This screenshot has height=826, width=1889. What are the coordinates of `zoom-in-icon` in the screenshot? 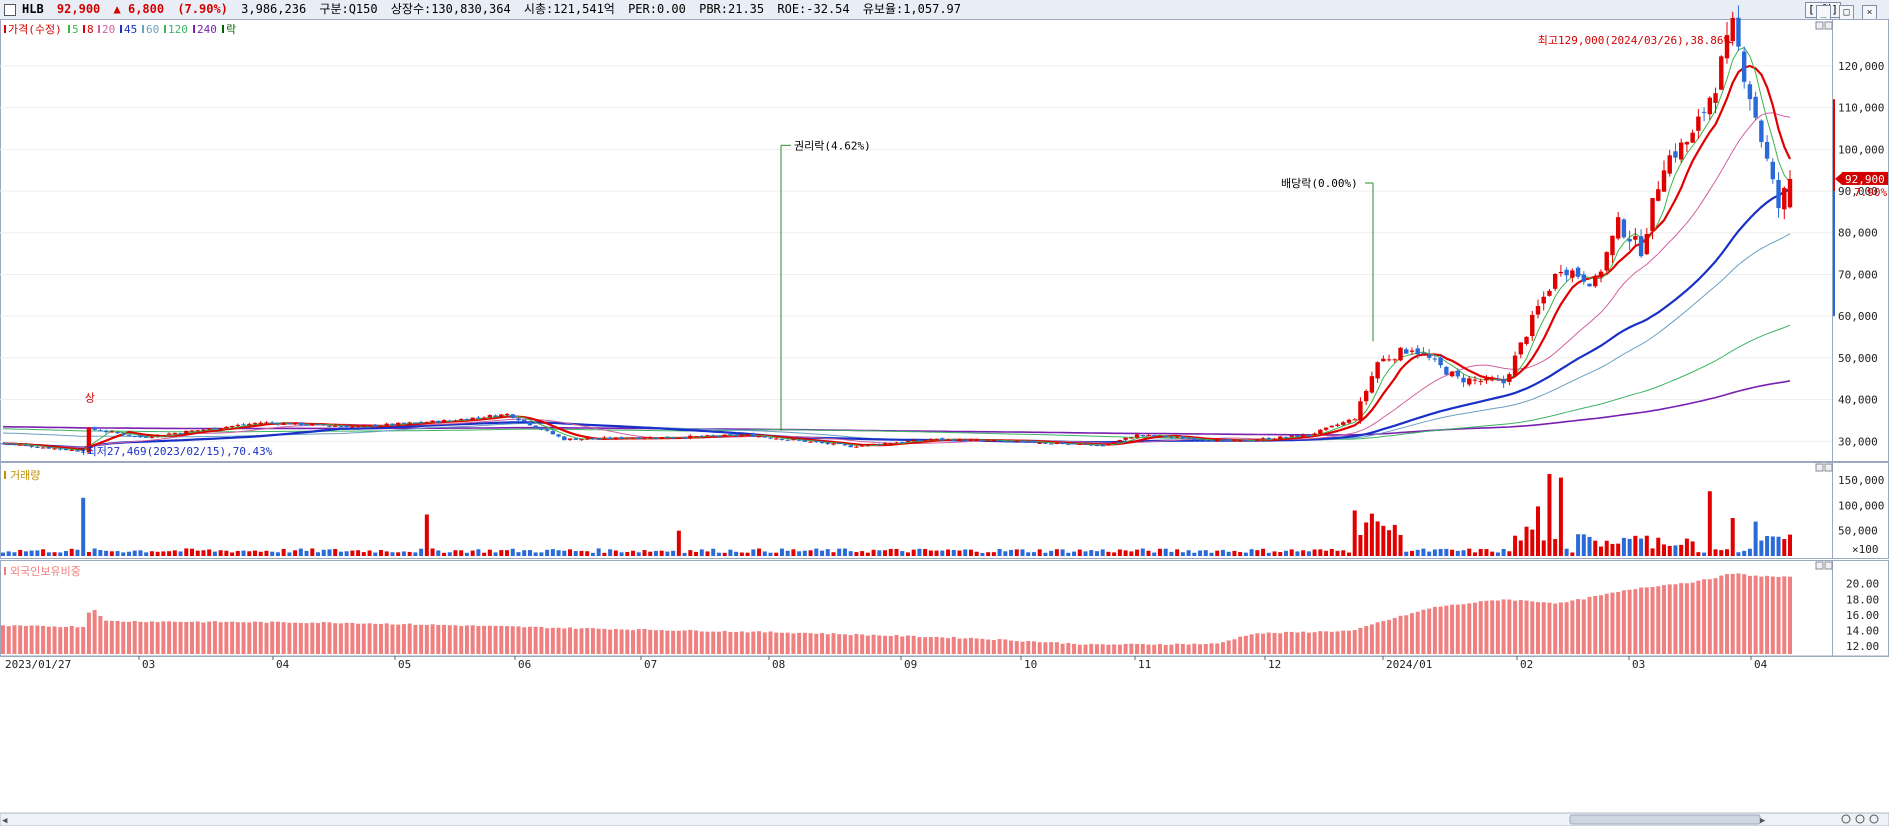 It's located at (1846, 819).